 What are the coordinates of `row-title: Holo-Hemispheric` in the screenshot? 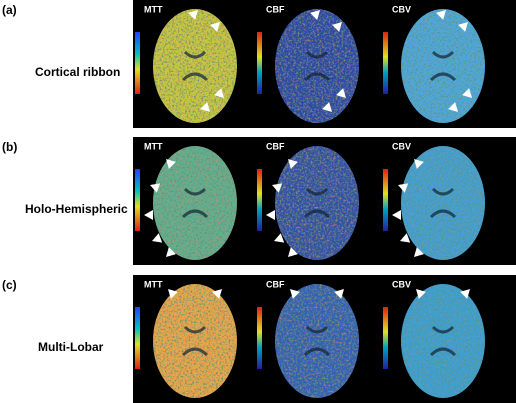 It's located at (76, 209).